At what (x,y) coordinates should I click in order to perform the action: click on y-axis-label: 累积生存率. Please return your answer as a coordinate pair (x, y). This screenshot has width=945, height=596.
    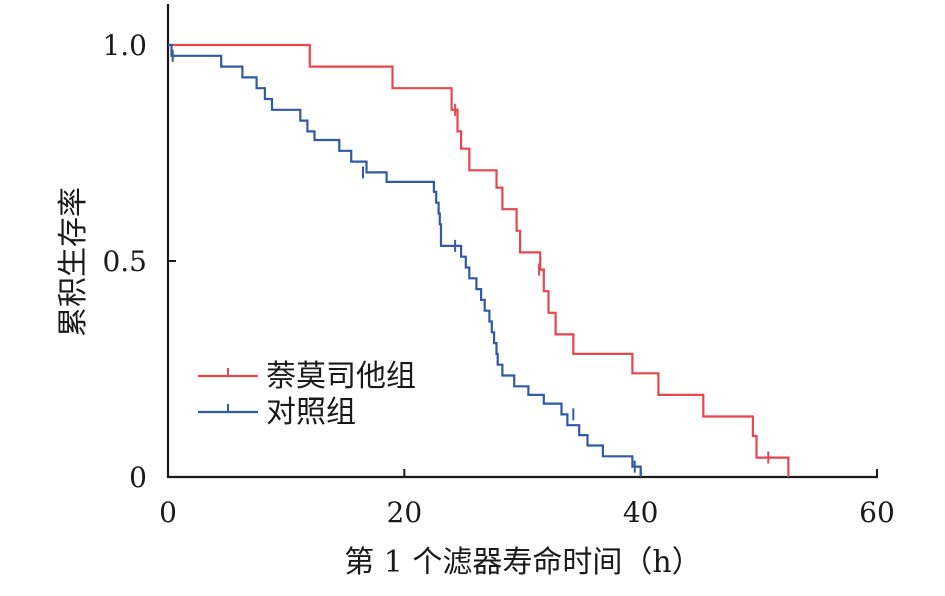
    Looking at the image, I should click on (73, 262).